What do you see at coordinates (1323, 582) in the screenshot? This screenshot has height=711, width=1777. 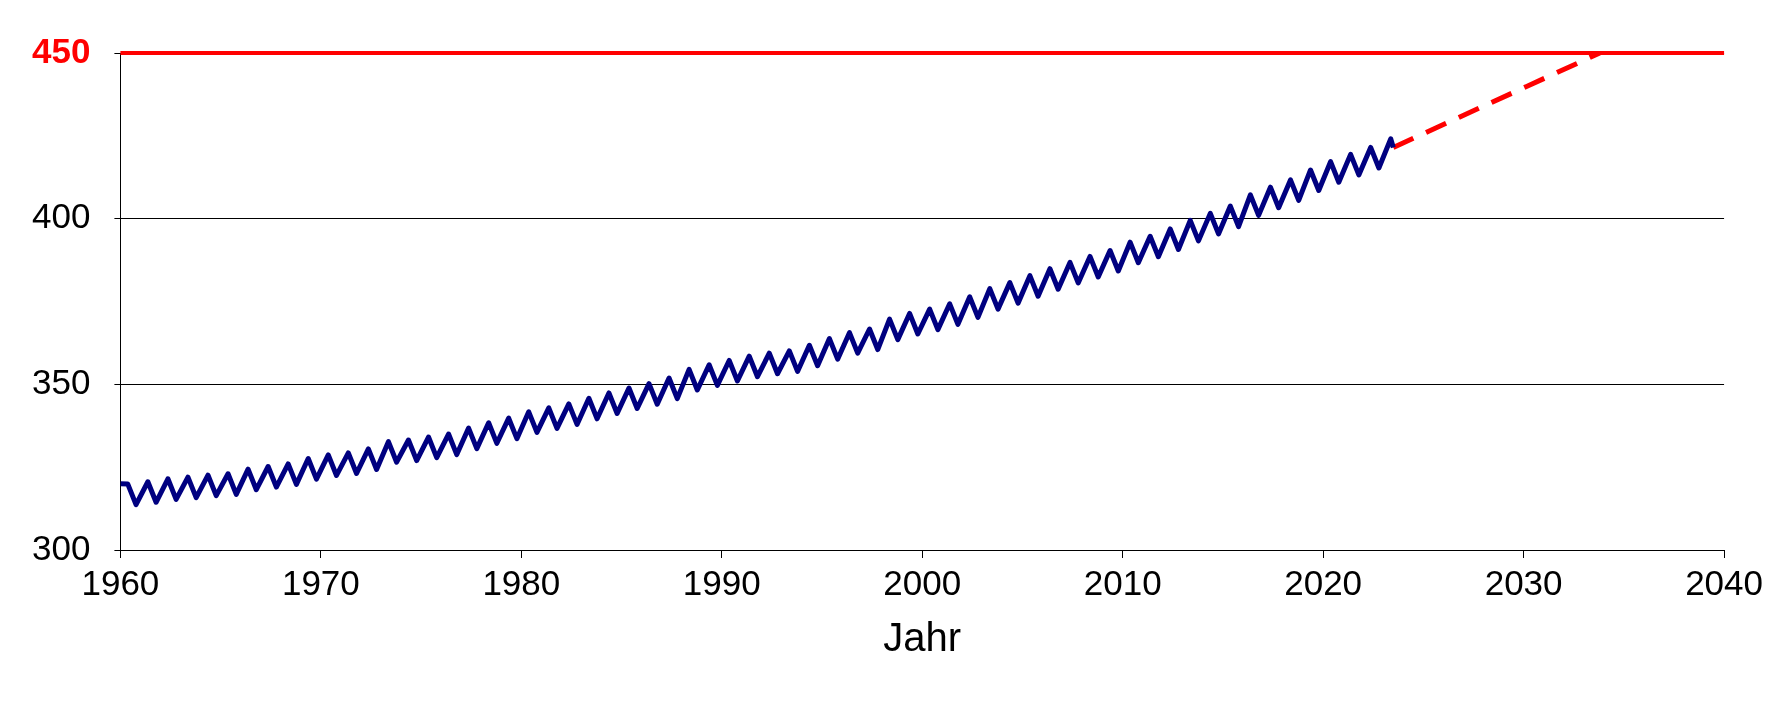 I see `x-tick-label: 2020` at bounding box center [1323, 582].